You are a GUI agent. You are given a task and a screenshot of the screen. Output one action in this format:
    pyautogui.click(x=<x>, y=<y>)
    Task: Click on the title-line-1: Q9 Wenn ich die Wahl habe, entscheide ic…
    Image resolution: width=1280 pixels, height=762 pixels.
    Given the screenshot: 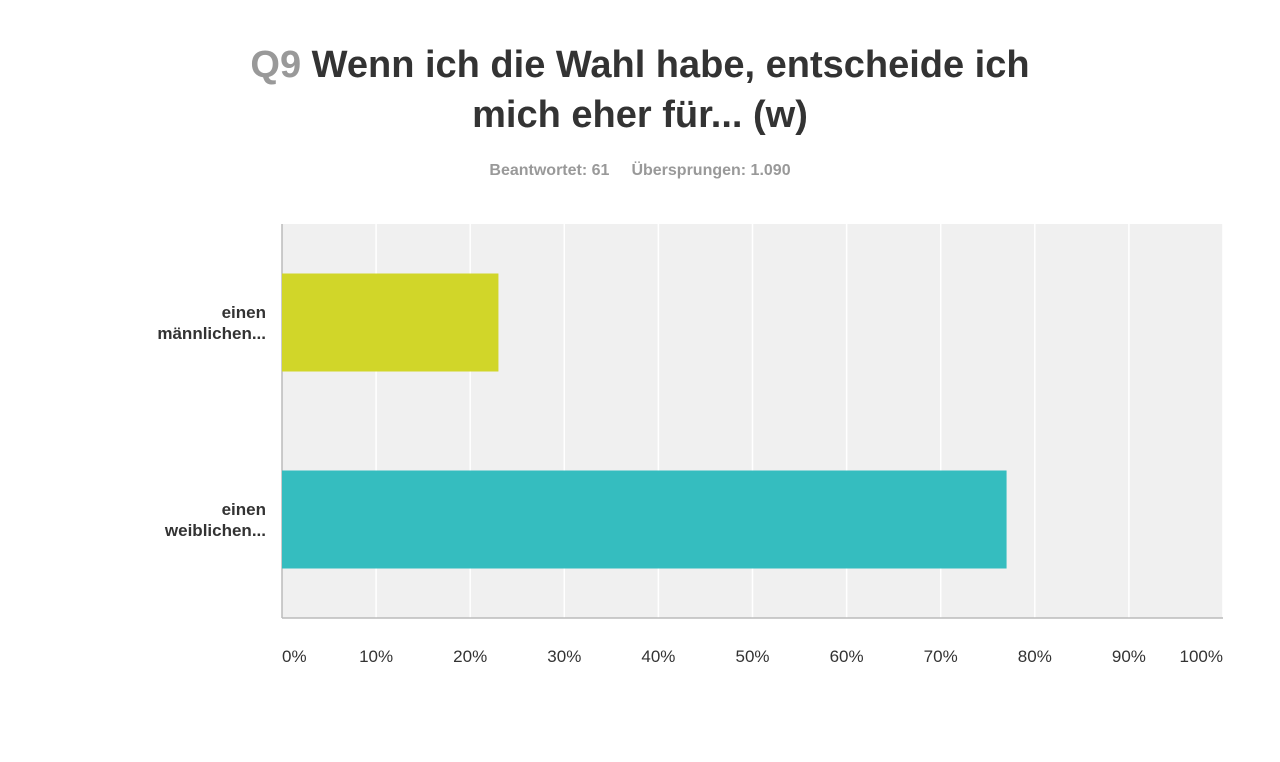 What is the action you would take?
    pyautogui.click(x=640, y=65)
    